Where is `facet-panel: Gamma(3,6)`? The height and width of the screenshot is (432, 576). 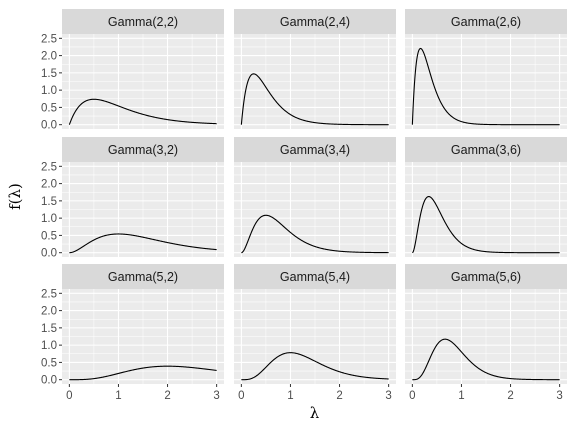 facet-panel: Gamma(3,6) is located at coordinates (486, 197).